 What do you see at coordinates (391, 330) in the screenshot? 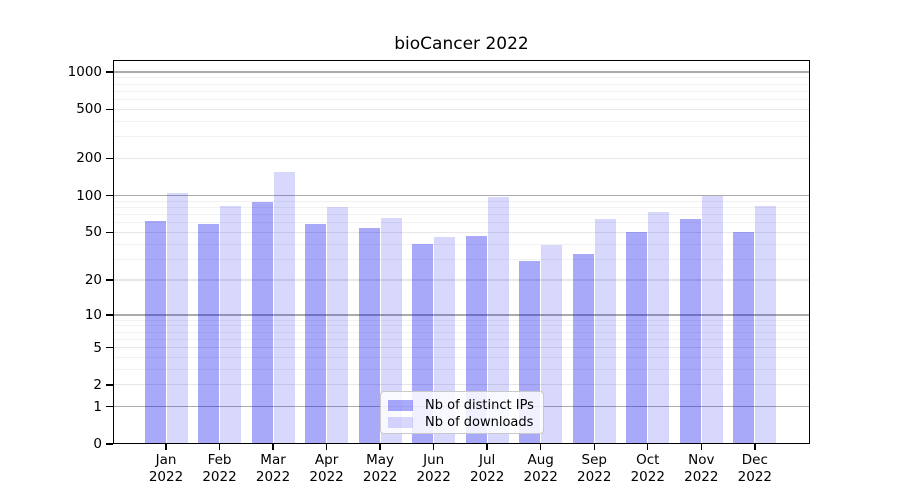
I see `bar-downloads-may` at bounding box center [391, 330].